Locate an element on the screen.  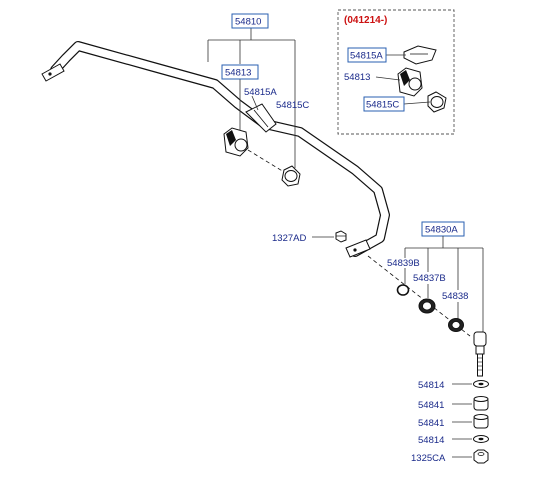
label-variant-54815C: 54815C is located at coordinates (382, 105).